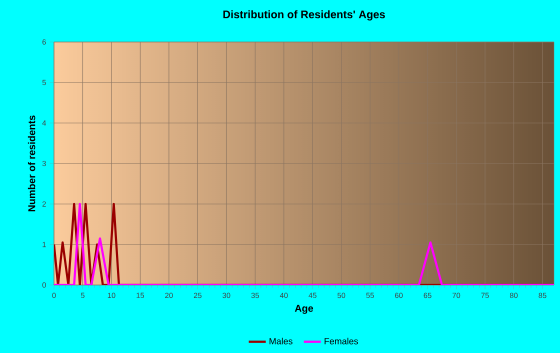  What do you see at coordinates (304, 15) in the screenshot?
I see `chart-title: Distribution of Residents' Ages` at bounding box center [304, 15].